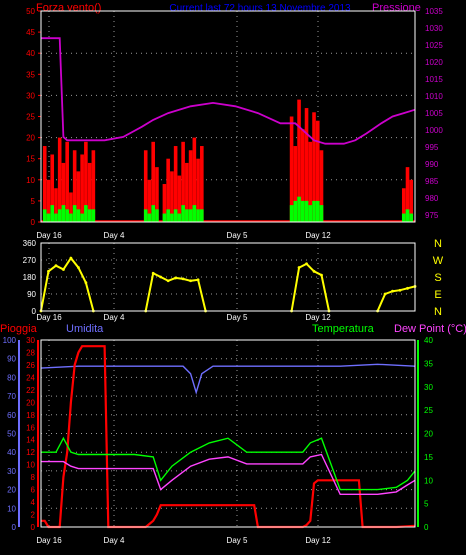 This screenshot has height=555, width=466. Describe the element at coordinates (30, 365) in the screenshot. I see `rain-tick-label: 26` at that location.